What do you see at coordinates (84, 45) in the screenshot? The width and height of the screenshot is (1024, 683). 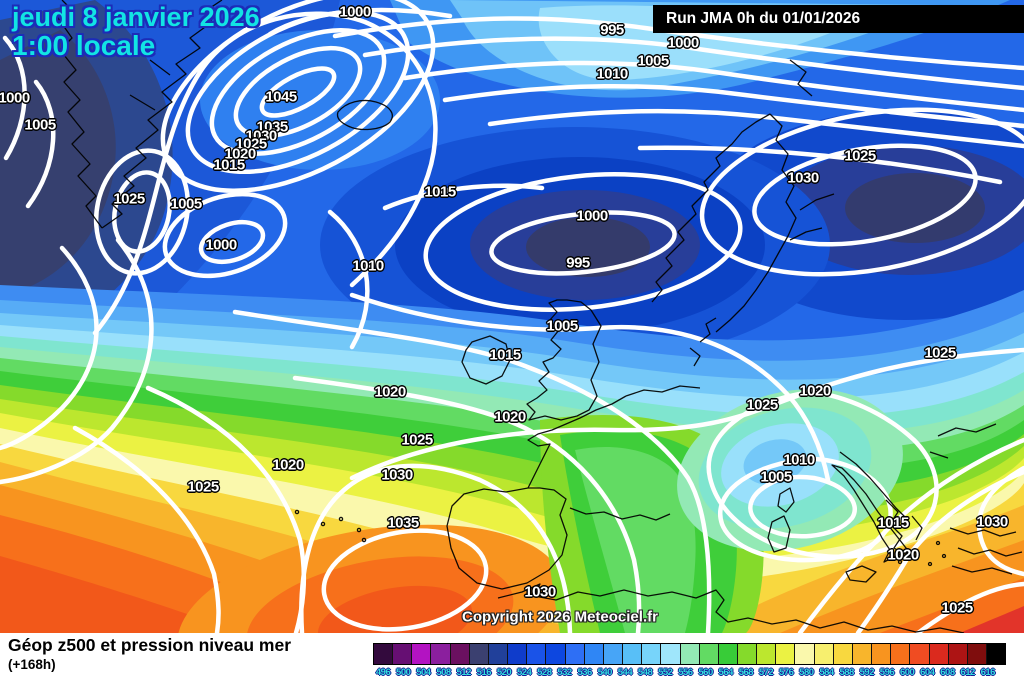 I see `forecast-local-time: 1:00 locale` at bounding box center [84, 45].